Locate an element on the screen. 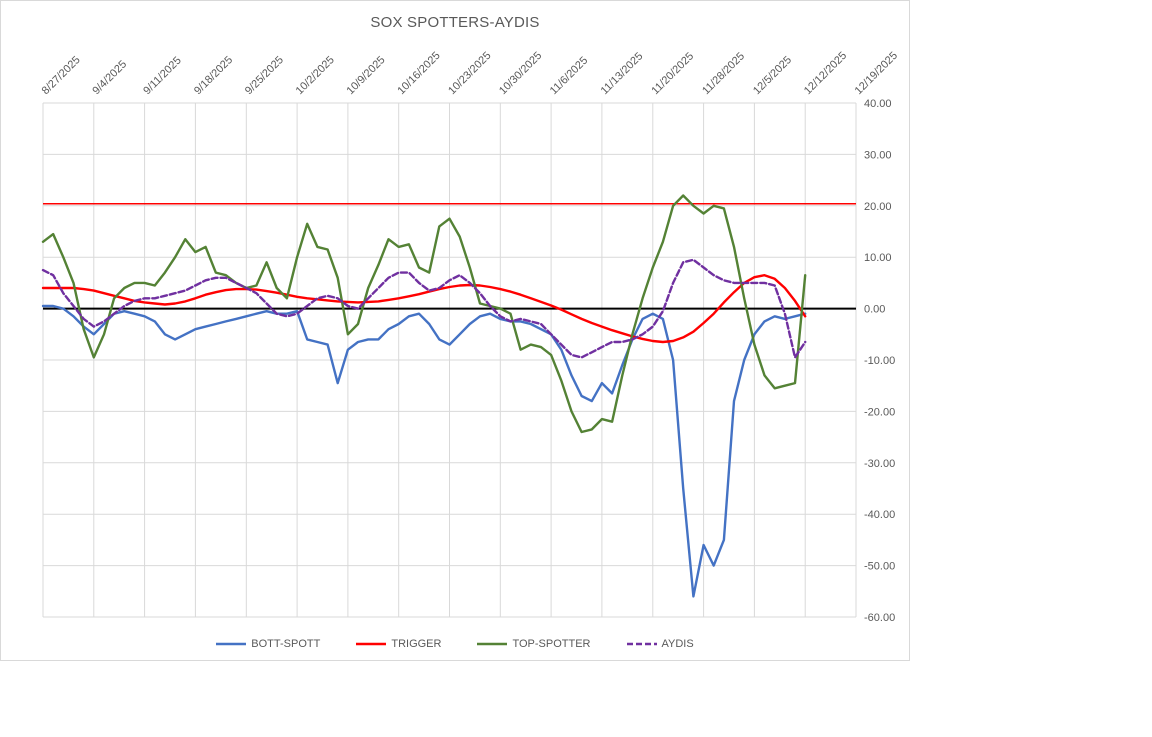 The image size is (1152, 737). x-axis-tick-label: 9/25/2025 is located at coordinates (264, 75).